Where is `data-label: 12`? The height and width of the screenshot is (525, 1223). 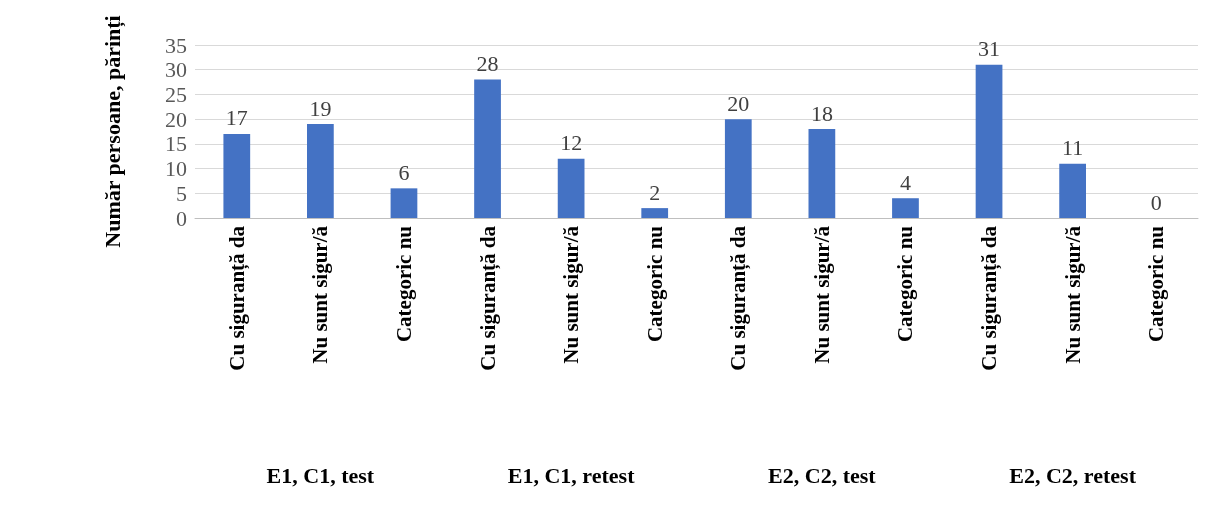
data-label: 12 is located at coordinates (571, 143).